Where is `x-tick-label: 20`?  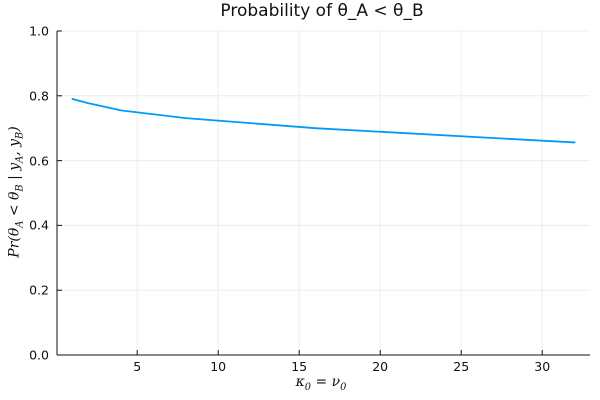 x-tick-label: 20 is located at coordinates (380, 366).